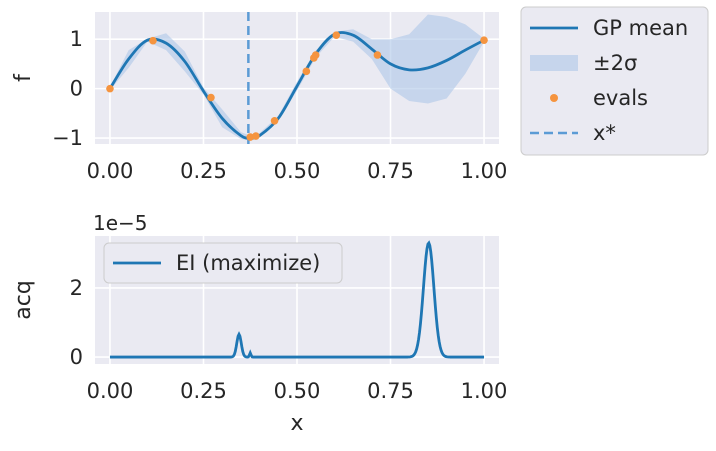 The width and height of the screenshot is (716, 451). I want to click on y-scale-offset: 1e−5, so click(120, 223).